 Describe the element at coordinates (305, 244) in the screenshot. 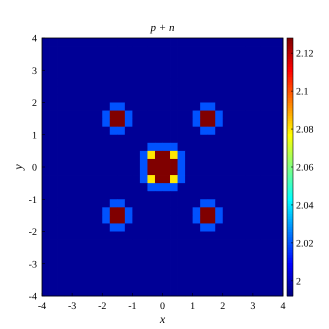

I see `color-bar-label: 2.02` at that location.